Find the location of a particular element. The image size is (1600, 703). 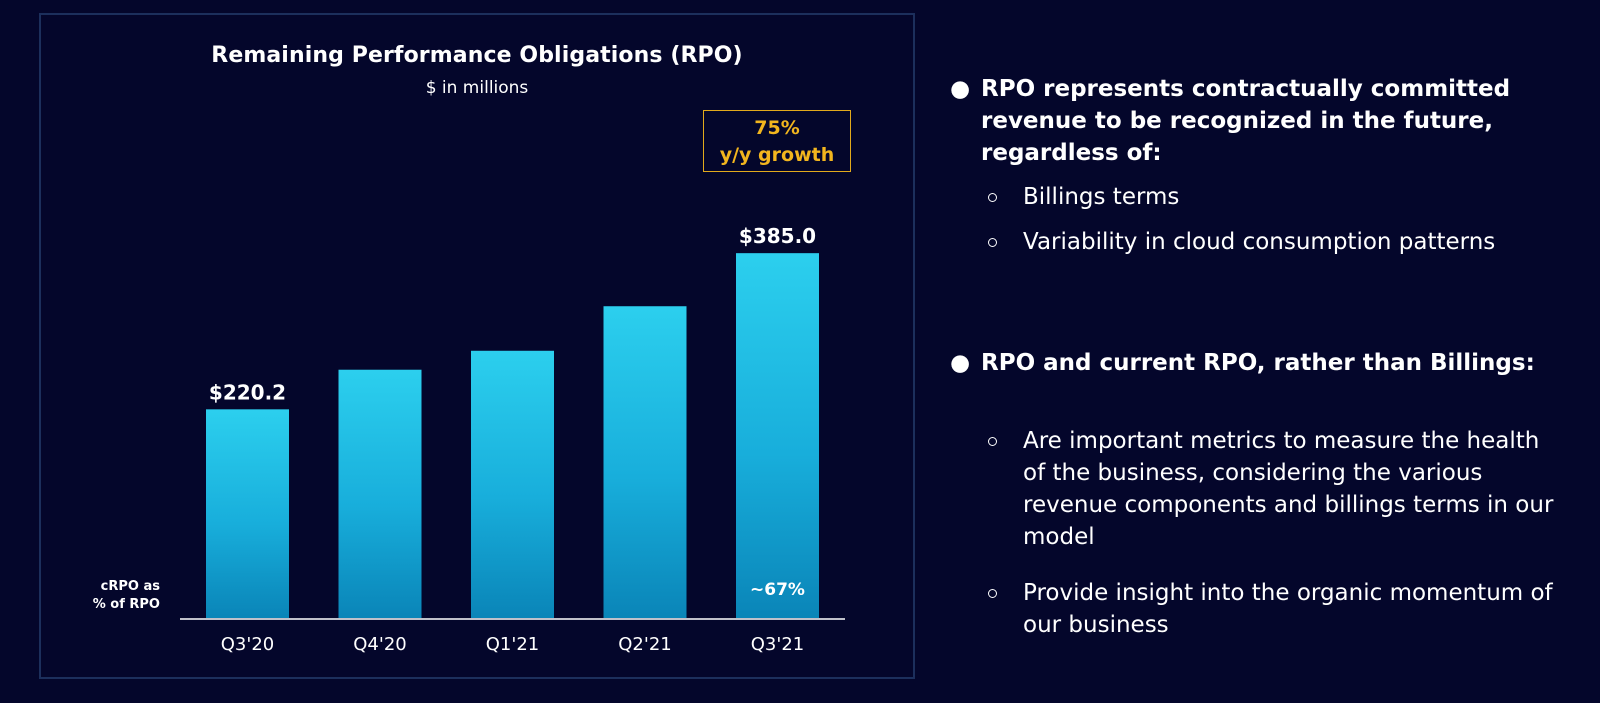

data-label: $220.2 is located at coordinates (247, 392).